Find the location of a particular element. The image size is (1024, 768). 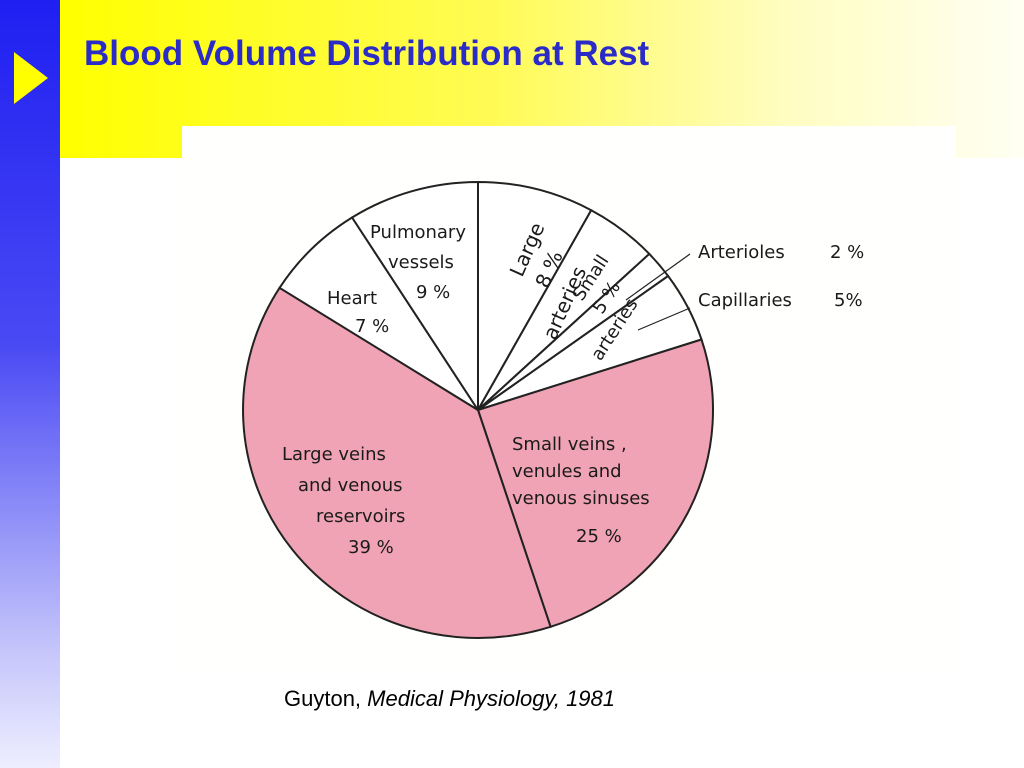

leader-line-capillaries is located at coordinates (664, 319).